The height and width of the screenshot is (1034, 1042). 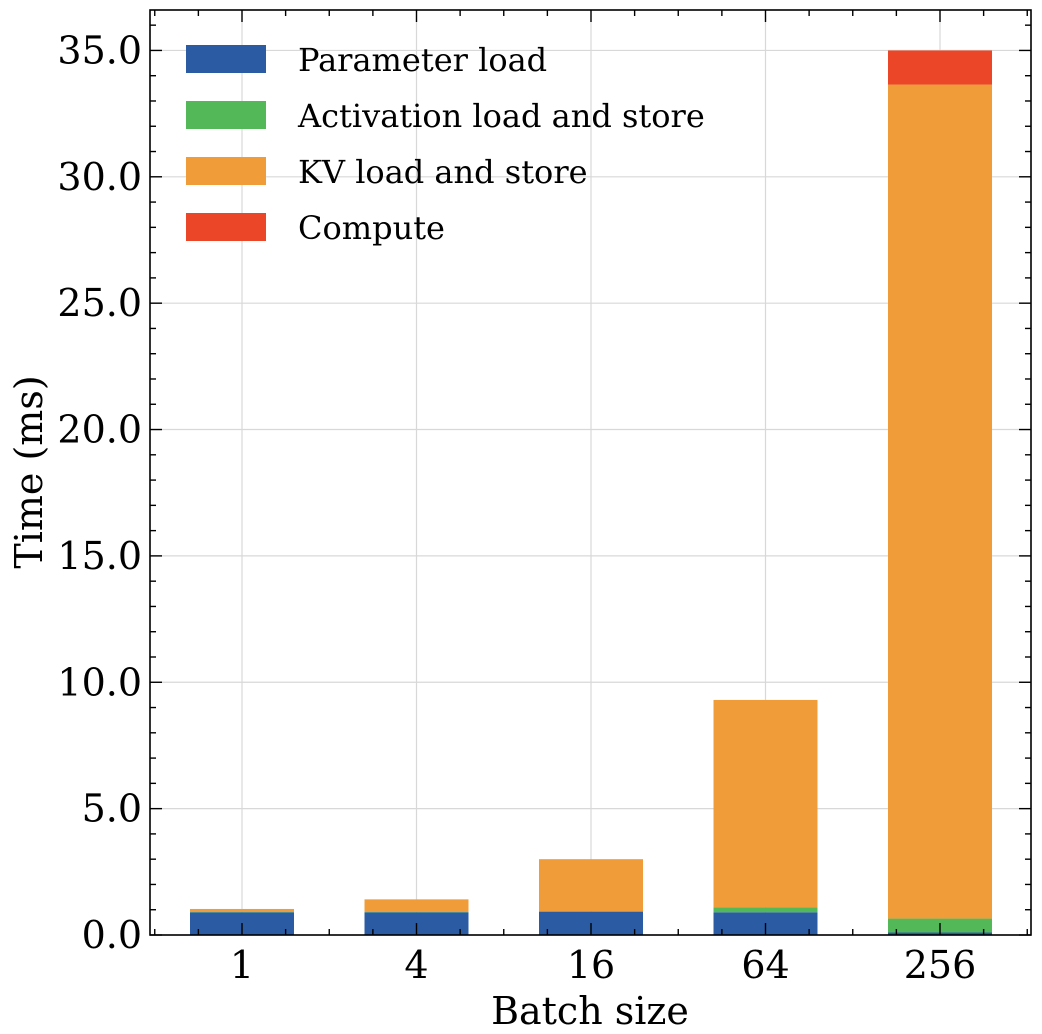 I want to click on y-tick-label: 0.0, so click(x=112, y=935).